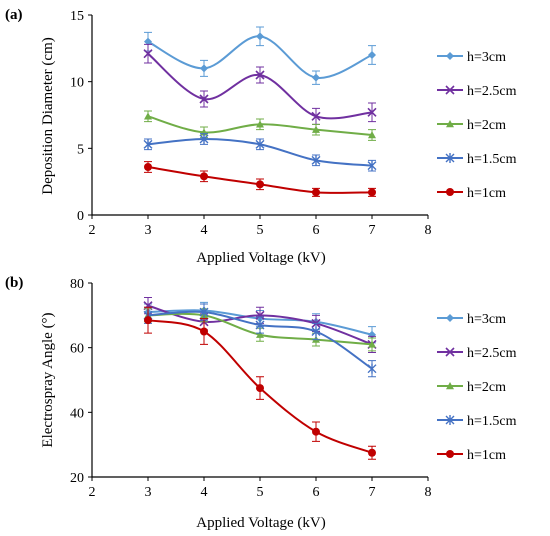 Image resolution: width=550 pixels, height=536 pixels. Describe the element at coordinates (77, 16) in the screenshot. I see `y-tick-label: 15` at that location.